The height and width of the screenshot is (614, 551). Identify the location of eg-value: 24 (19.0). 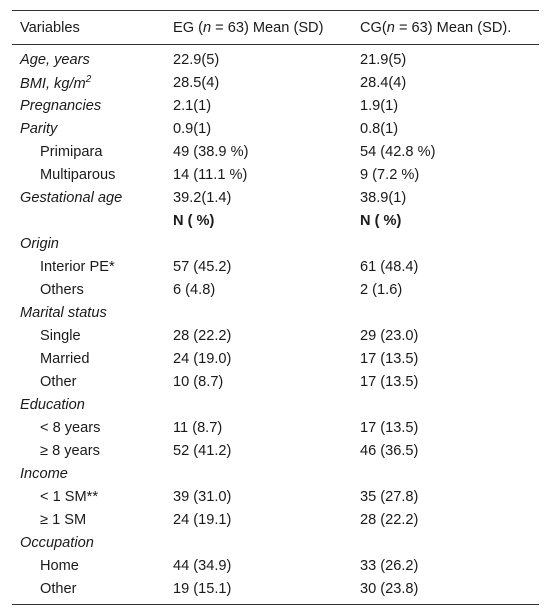
(202, 358).